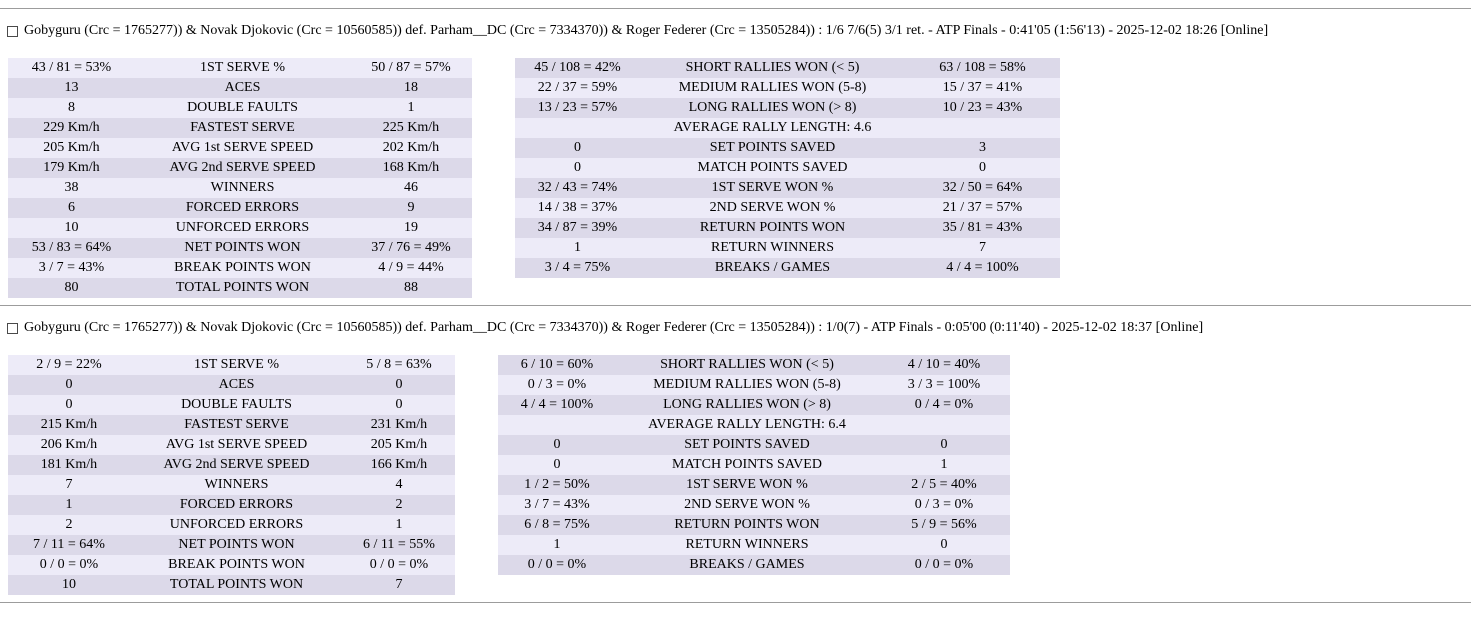  I want to click on team2-value-cell: 18, so click(411, 88).